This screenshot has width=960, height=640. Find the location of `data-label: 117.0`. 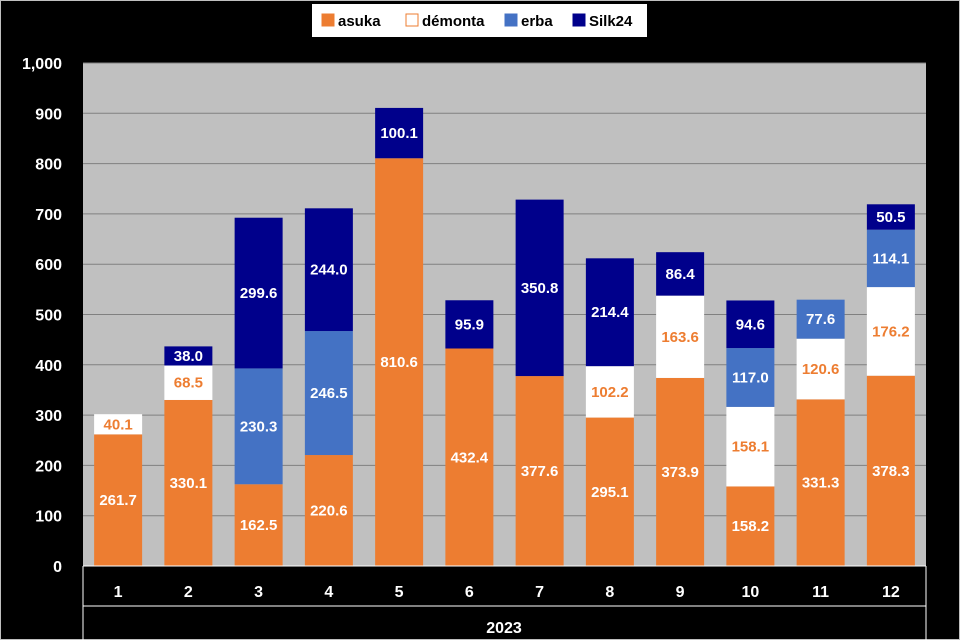

data-label: 117.0 is located at coordinates (750, 377).